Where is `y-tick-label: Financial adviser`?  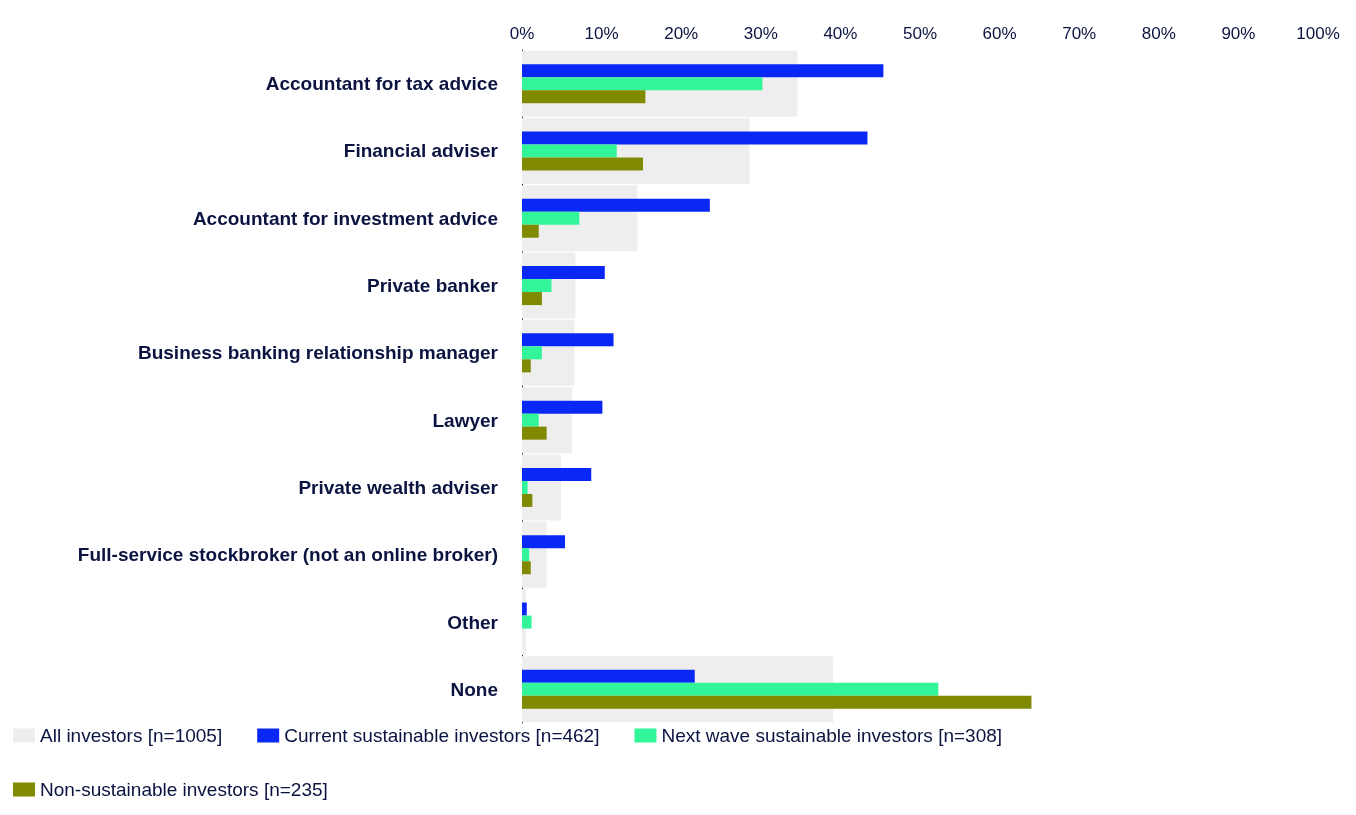 y-tick-label: Financial adviser is located at coordinates (421, 151).